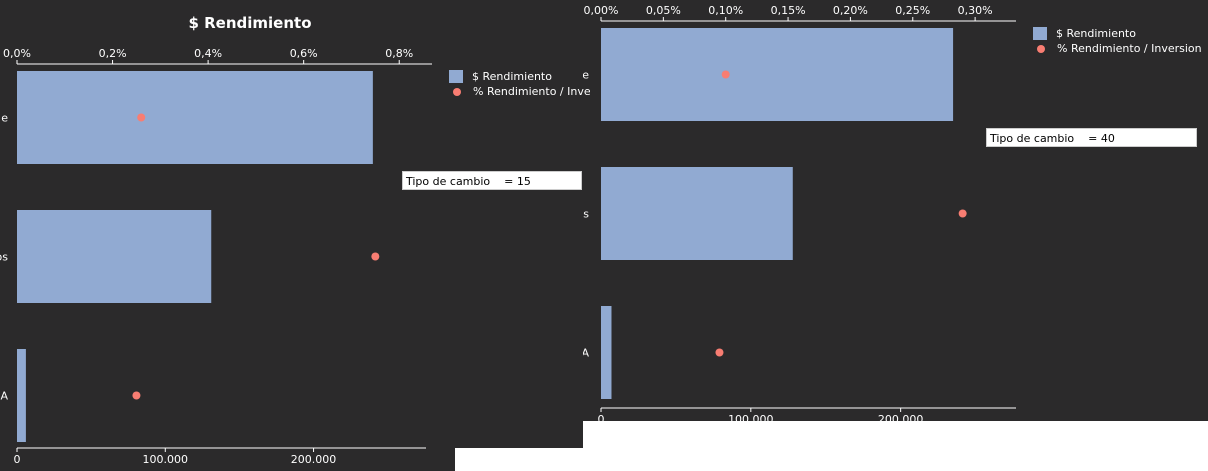  I want to click on top-axis-tick-label: 0,20%, so click(850, 10).